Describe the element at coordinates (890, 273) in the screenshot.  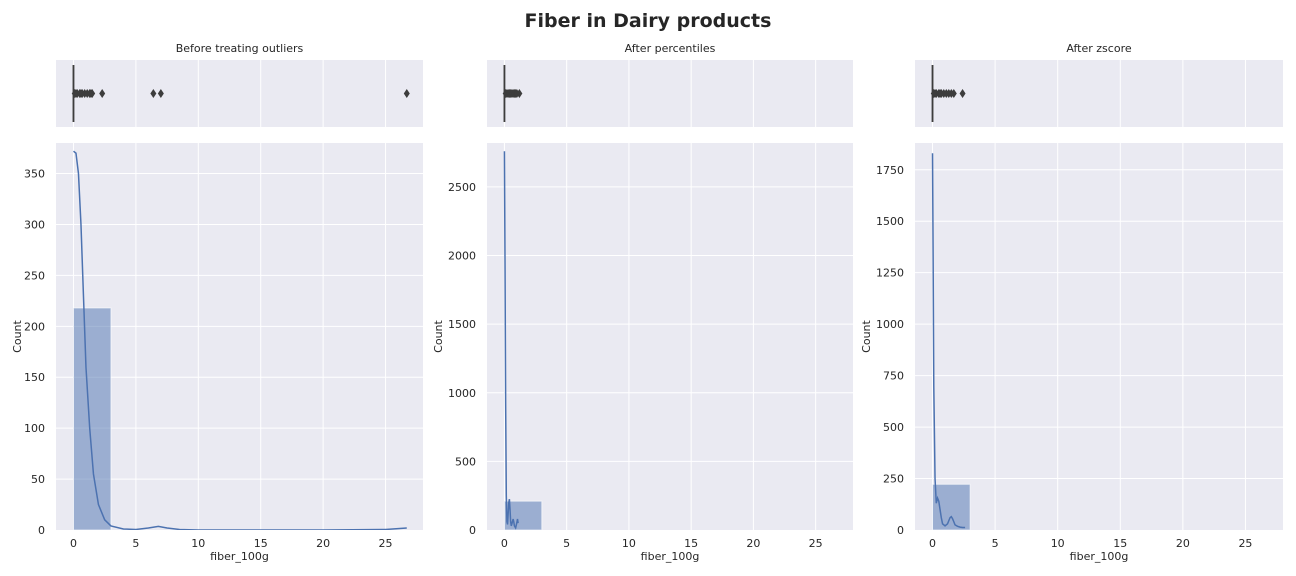
I see `y-tick-label: 1250` at that location.